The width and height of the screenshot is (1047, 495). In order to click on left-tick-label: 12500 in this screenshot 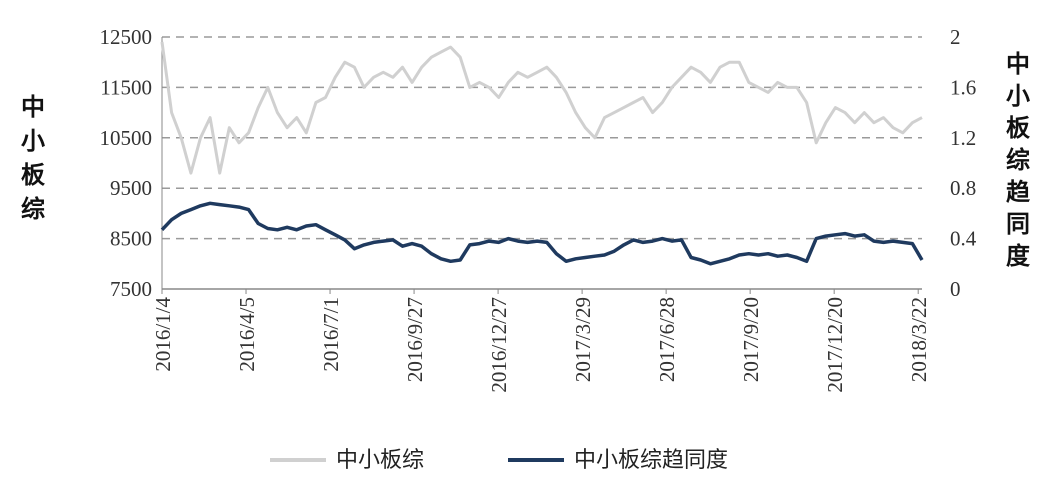, I will do `click(126, 37)`.